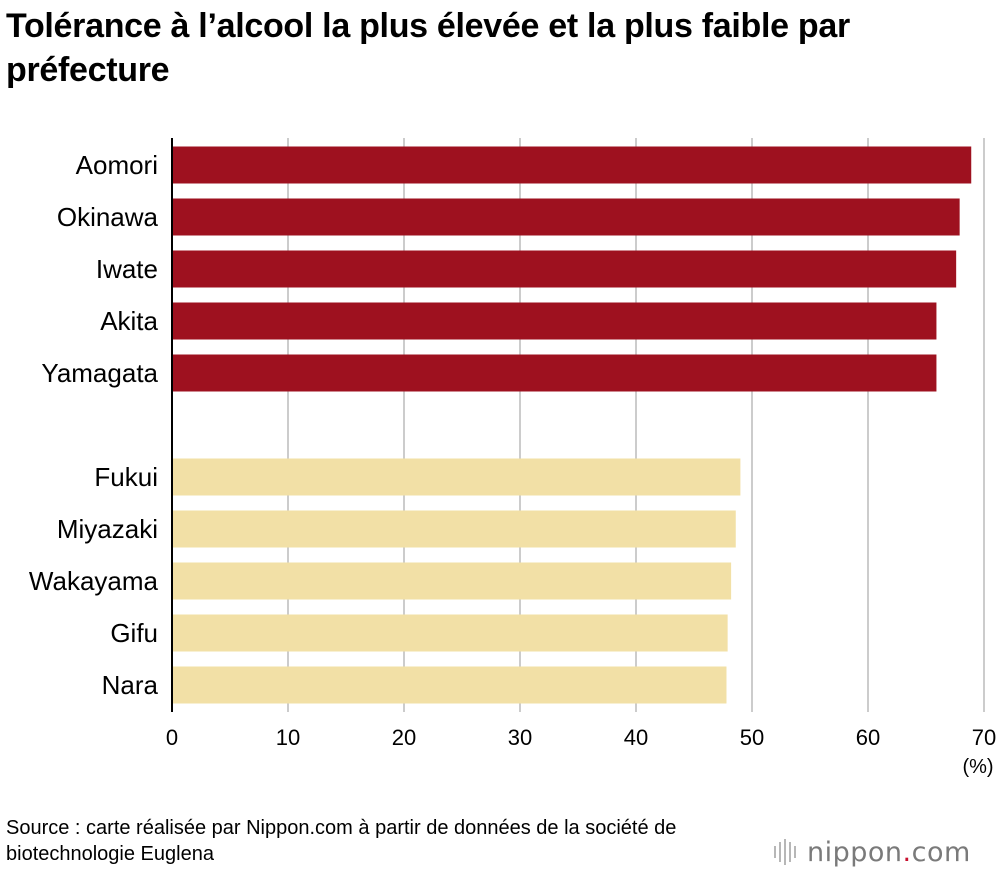  I want to click on category-label: Yamagata, so click(99, 373).